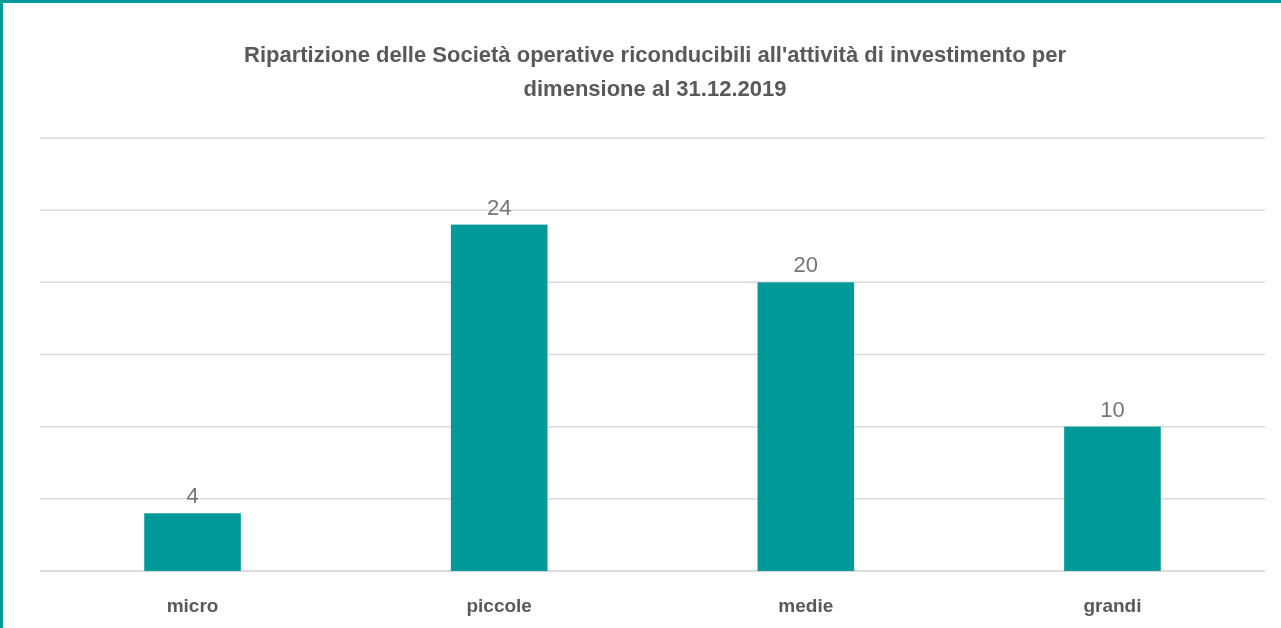  Describe the element at coordinates (1112, 409) in the screenshot. I see `data-label: 10` at that location.